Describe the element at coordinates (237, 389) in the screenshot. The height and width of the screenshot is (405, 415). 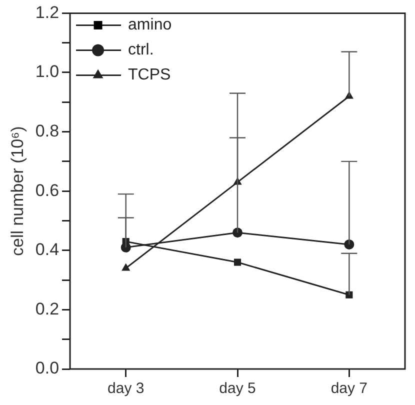
I see `x-tick-label: day 5` at that location.